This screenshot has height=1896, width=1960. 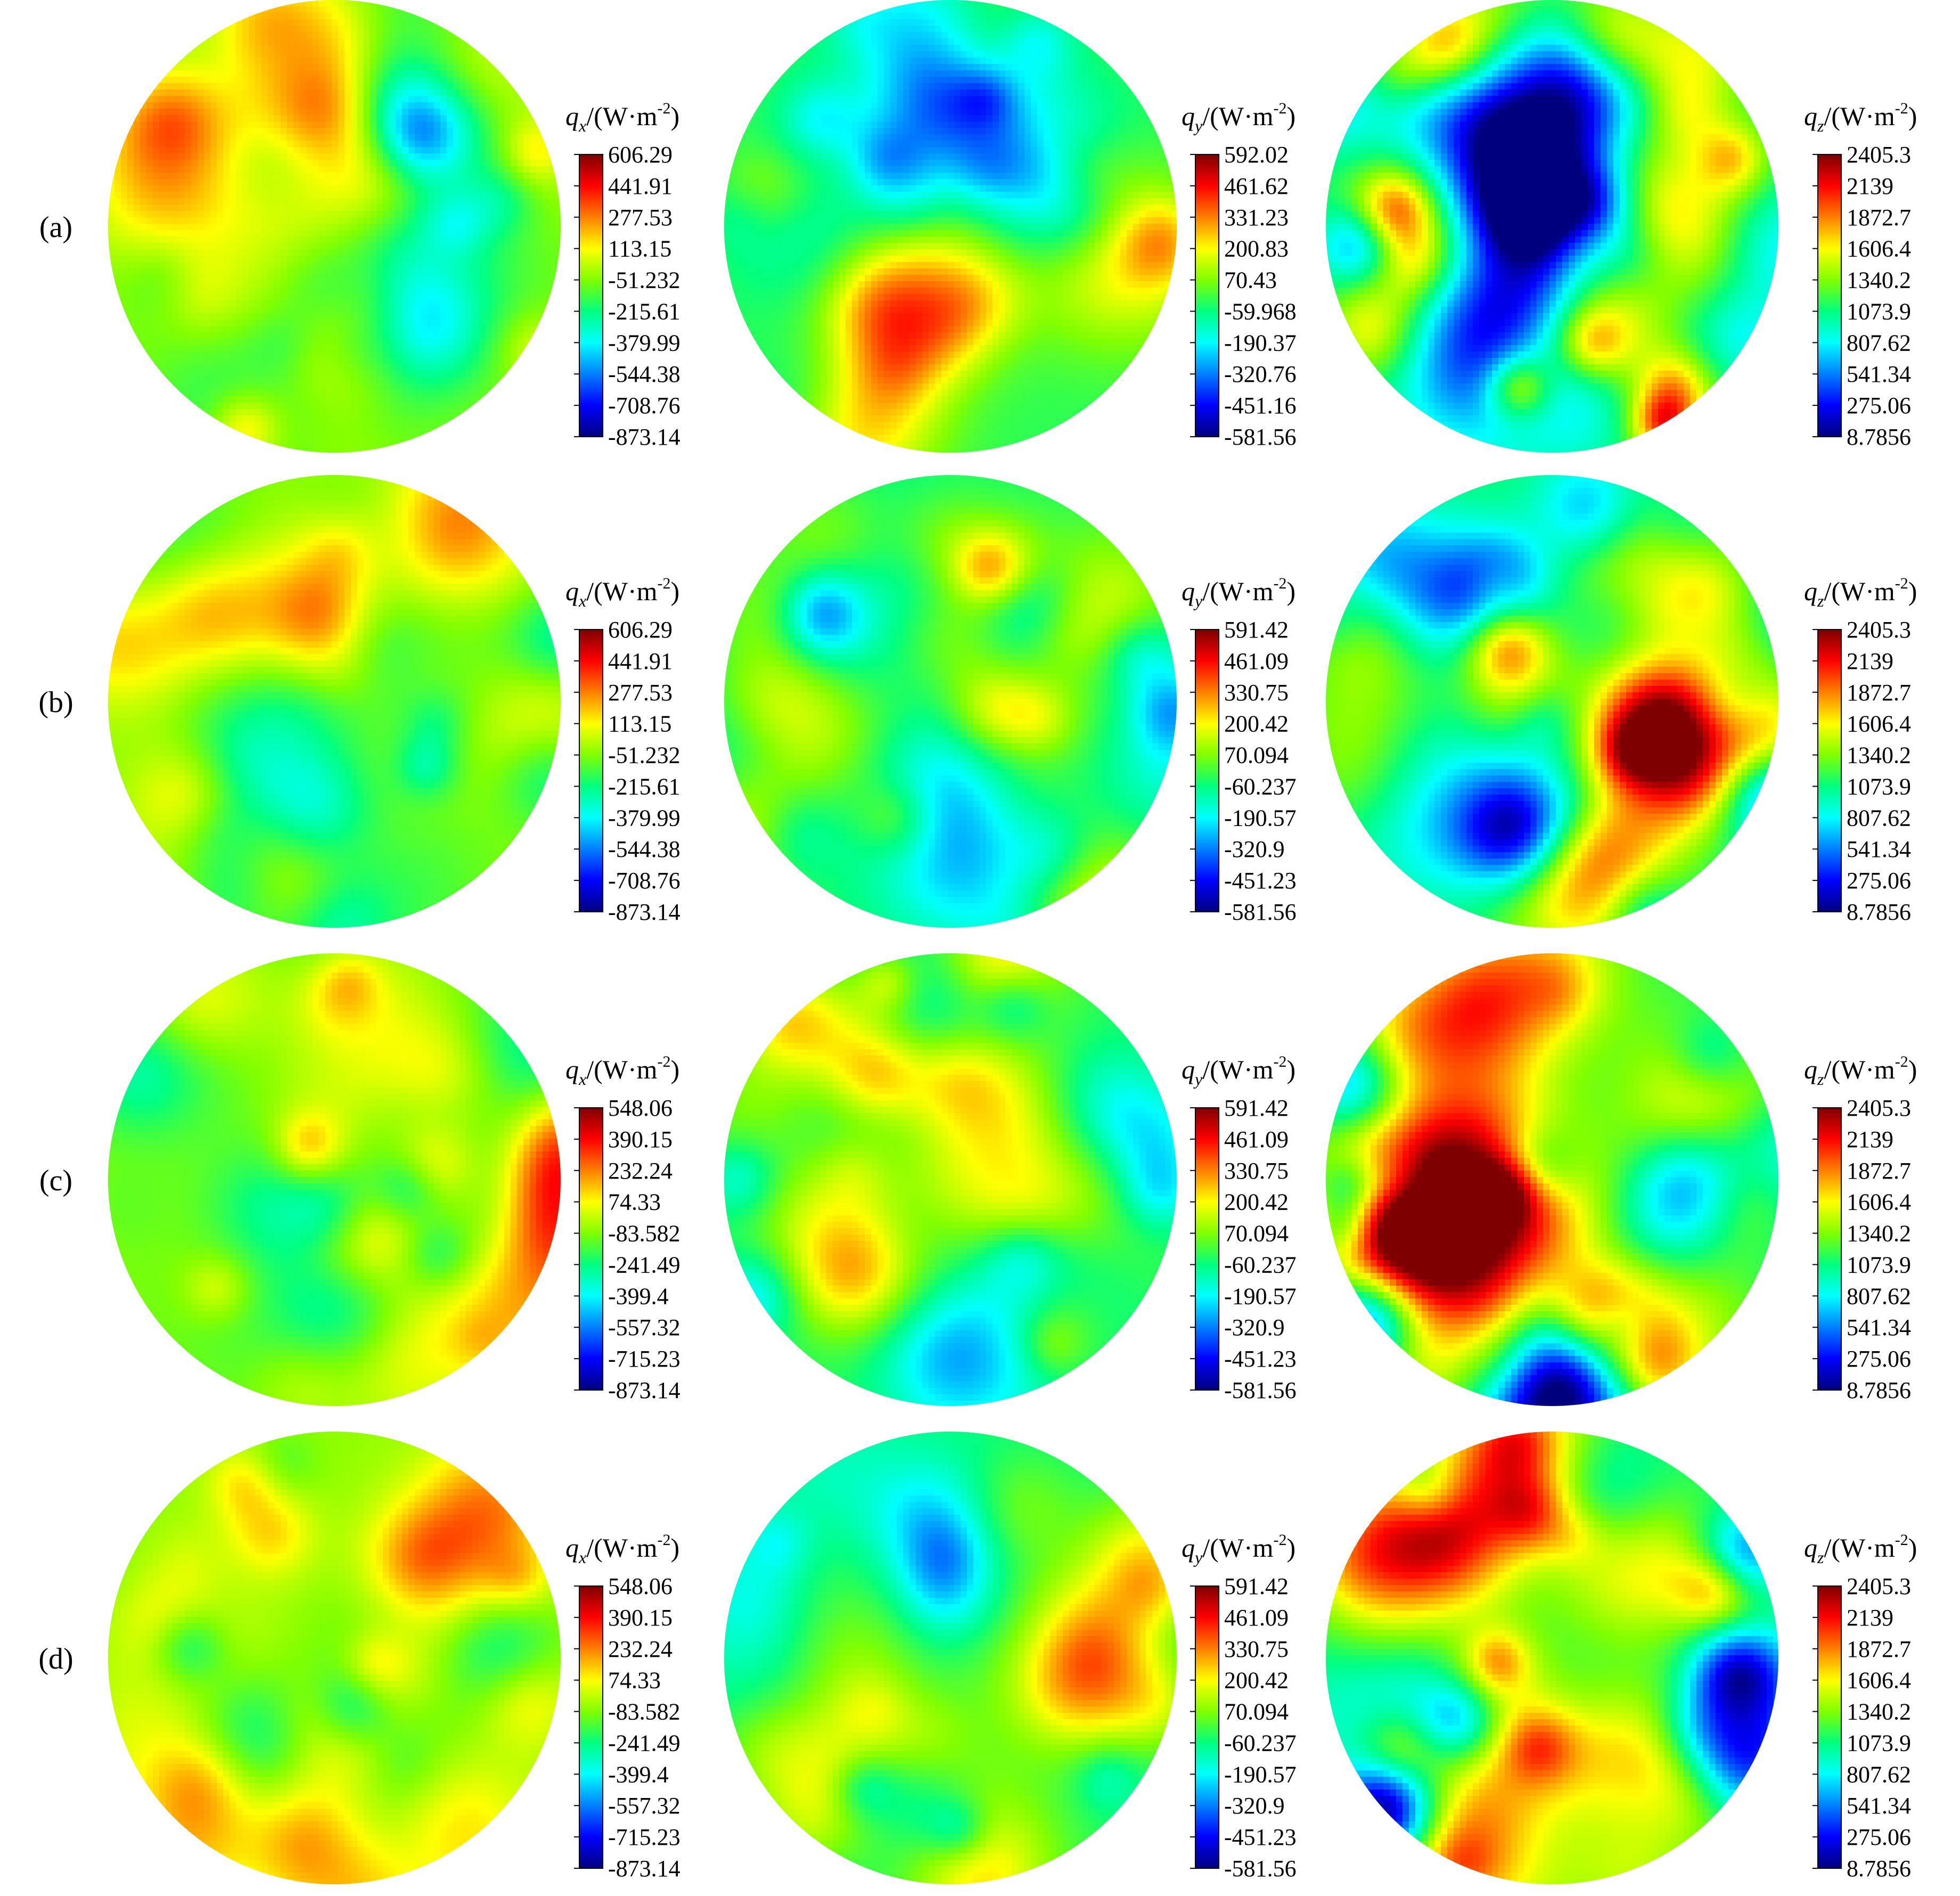 I want to click on colorbar-tick-label: 541.34, so click(x=1879, y=849).